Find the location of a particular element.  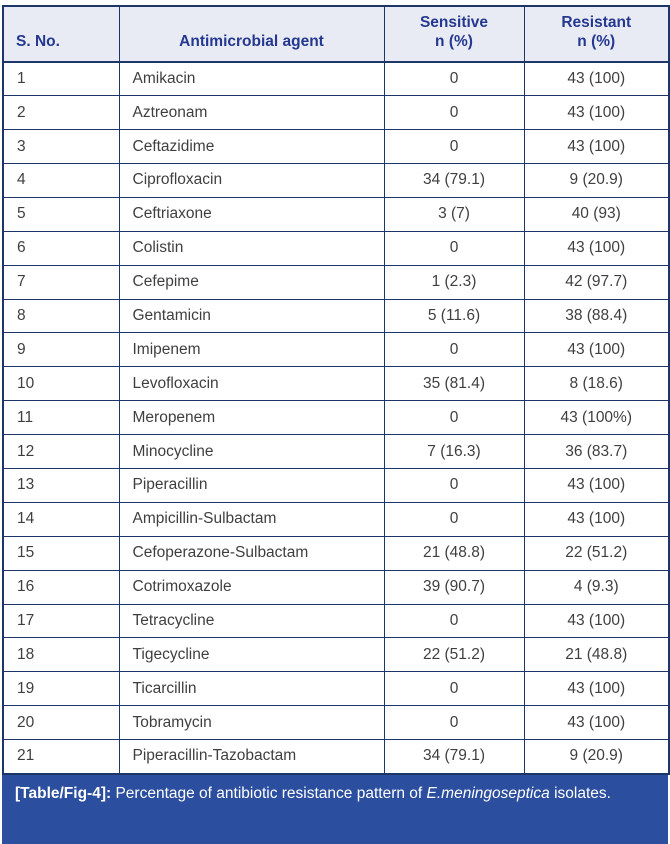

cell-agent: Cefepime is located at coordinates (251, 282).